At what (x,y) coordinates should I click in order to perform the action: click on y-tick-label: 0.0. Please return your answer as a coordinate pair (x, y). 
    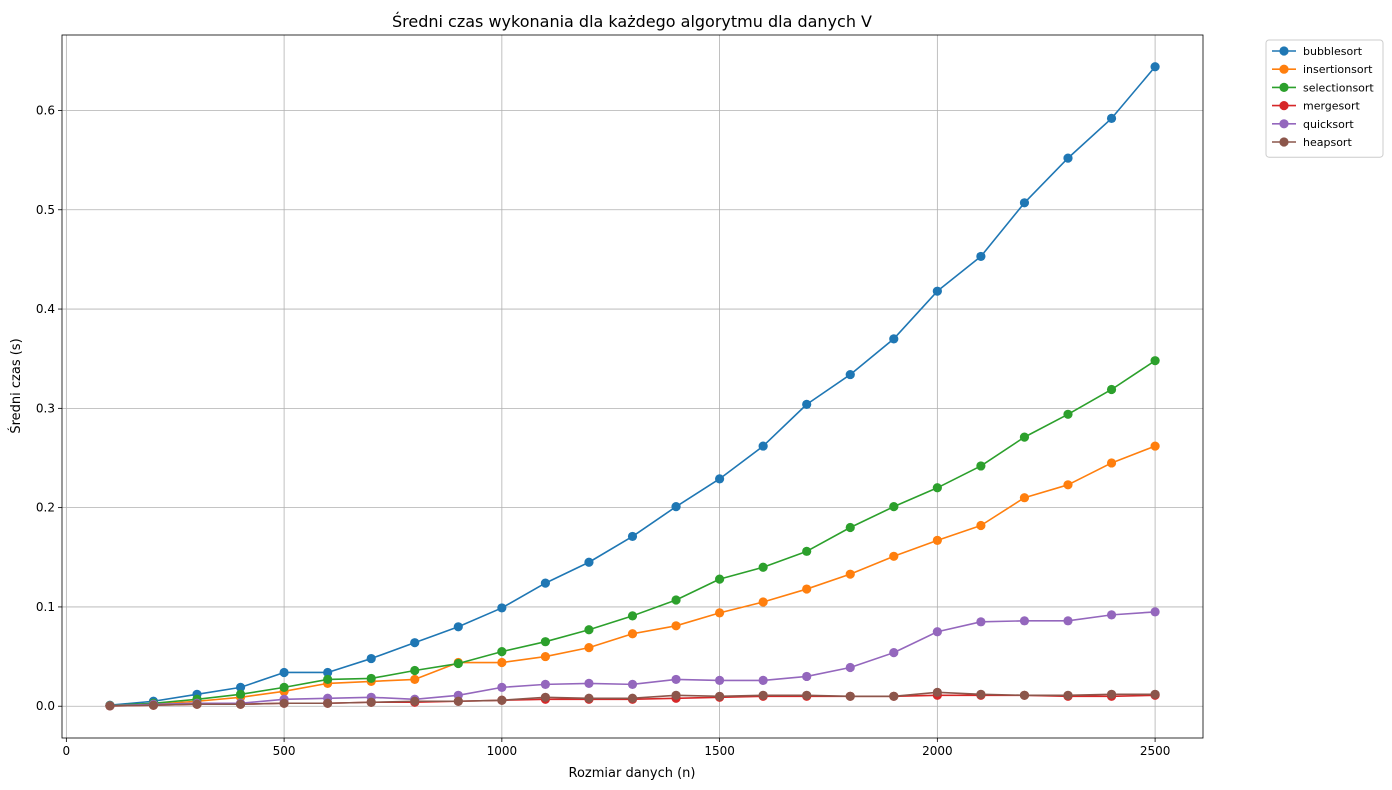
    Looking at the image, I should click on (45, 706).